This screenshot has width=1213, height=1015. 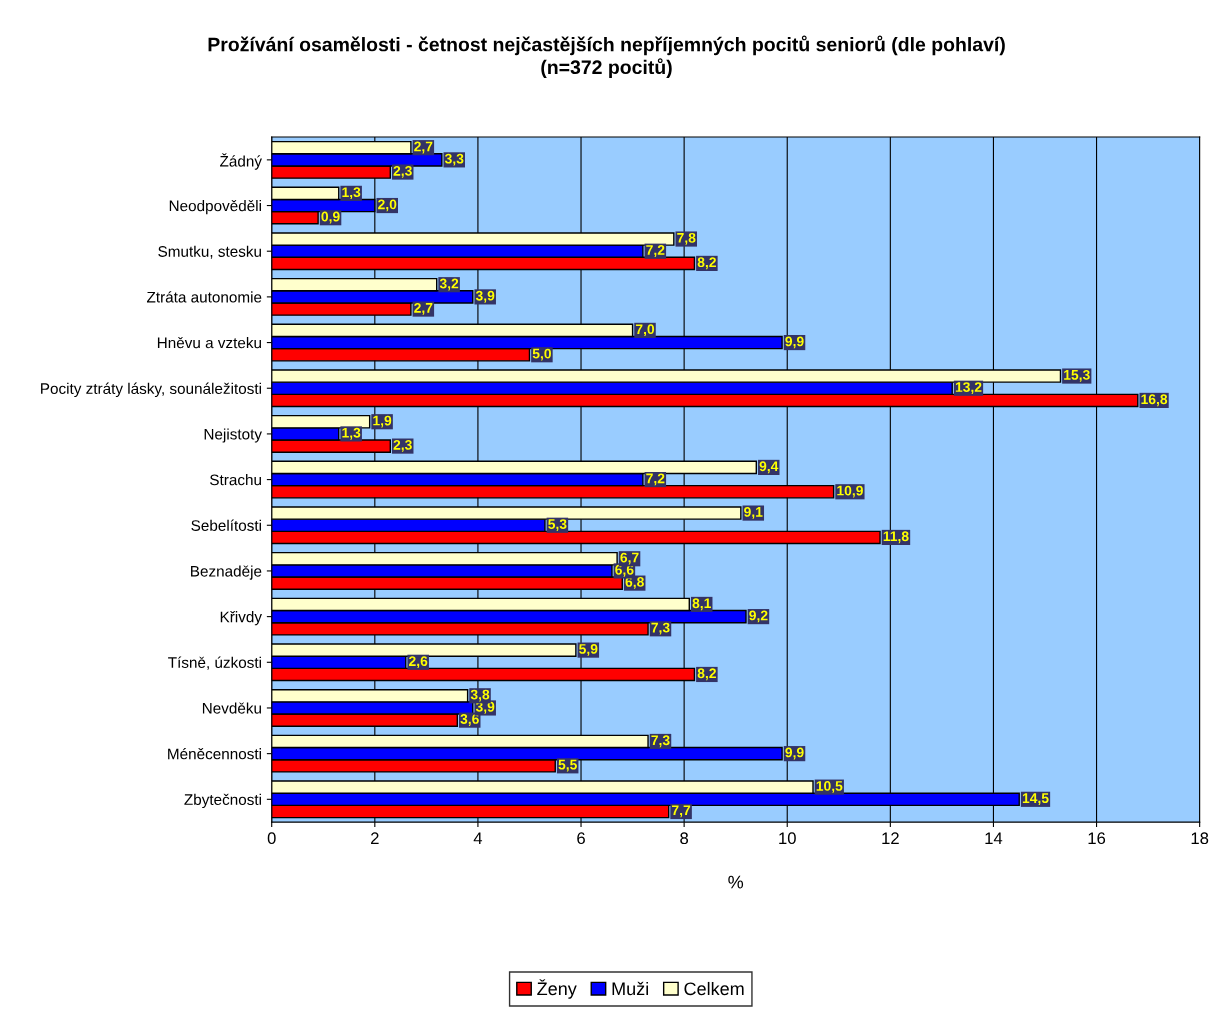 What do you see at coordinates (485, 296) in the screenshot?
I see `data-label: 3,9` at bounding box center [485, 296].